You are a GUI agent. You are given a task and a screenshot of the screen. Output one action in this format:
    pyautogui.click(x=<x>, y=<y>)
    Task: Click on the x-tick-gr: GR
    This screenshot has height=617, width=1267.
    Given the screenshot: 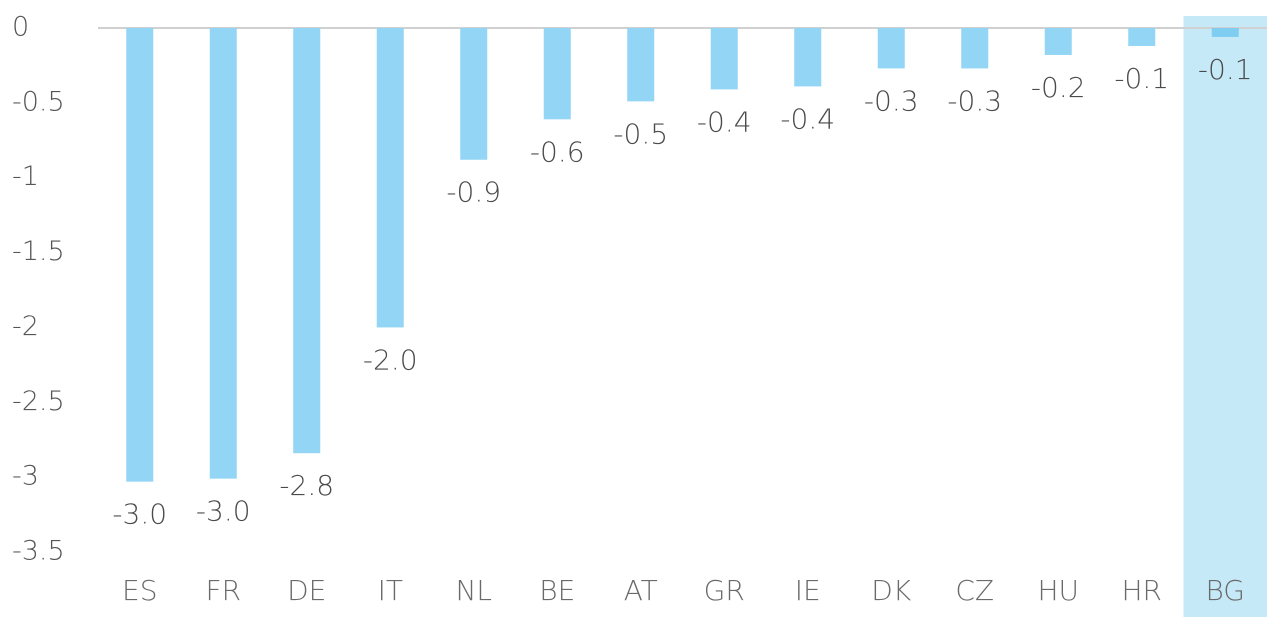 What is the action you would take?
    pyautogui.click(x=724, y=590)
    